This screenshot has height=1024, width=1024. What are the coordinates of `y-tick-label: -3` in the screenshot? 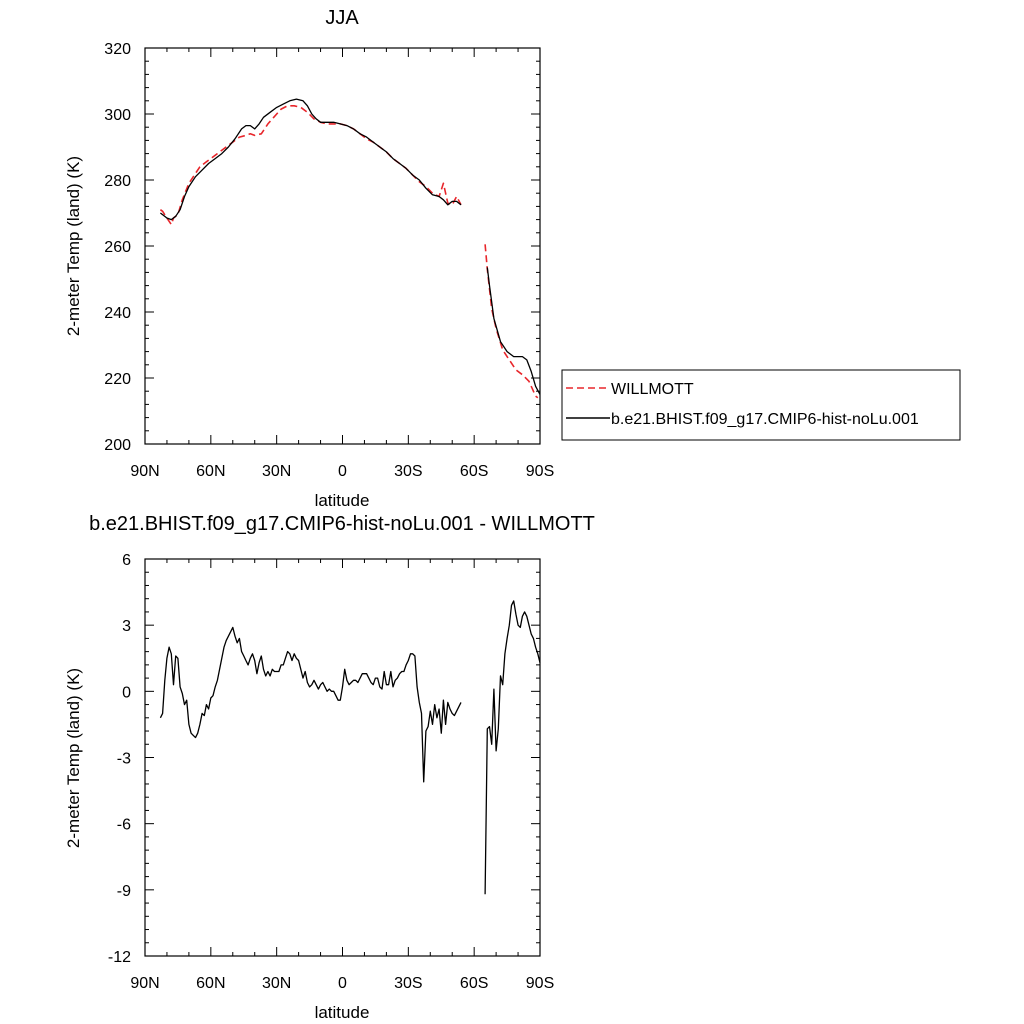 It's located at (124, 759).